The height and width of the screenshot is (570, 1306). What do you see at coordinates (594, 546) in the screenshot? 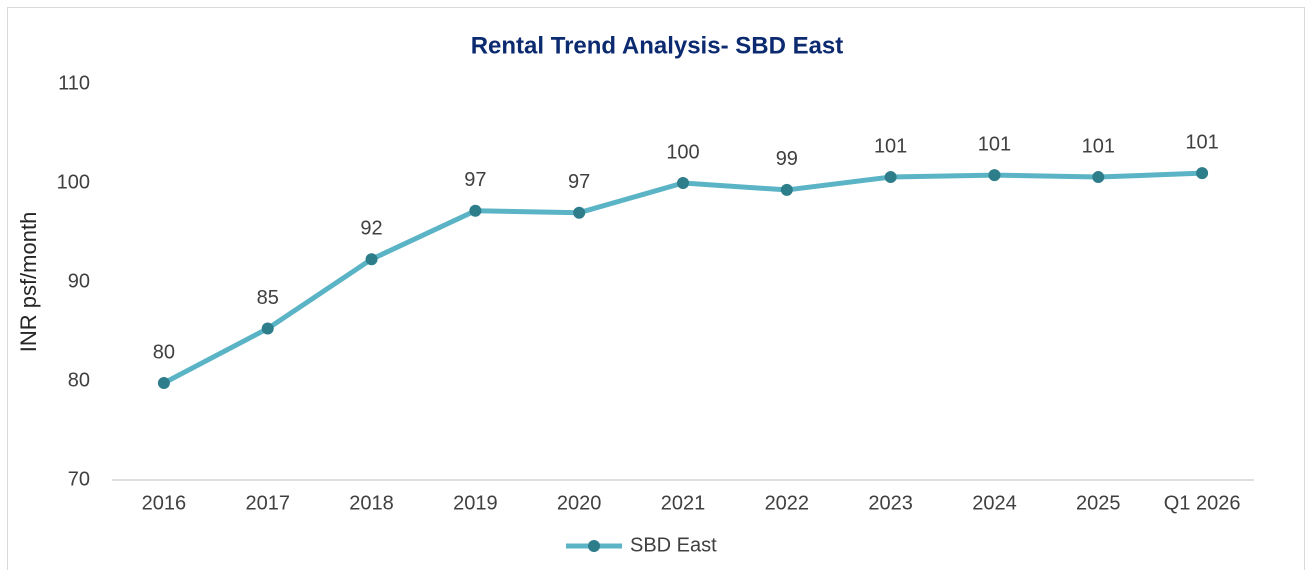
I see `legend-marker` at bounding box center [594, 546].